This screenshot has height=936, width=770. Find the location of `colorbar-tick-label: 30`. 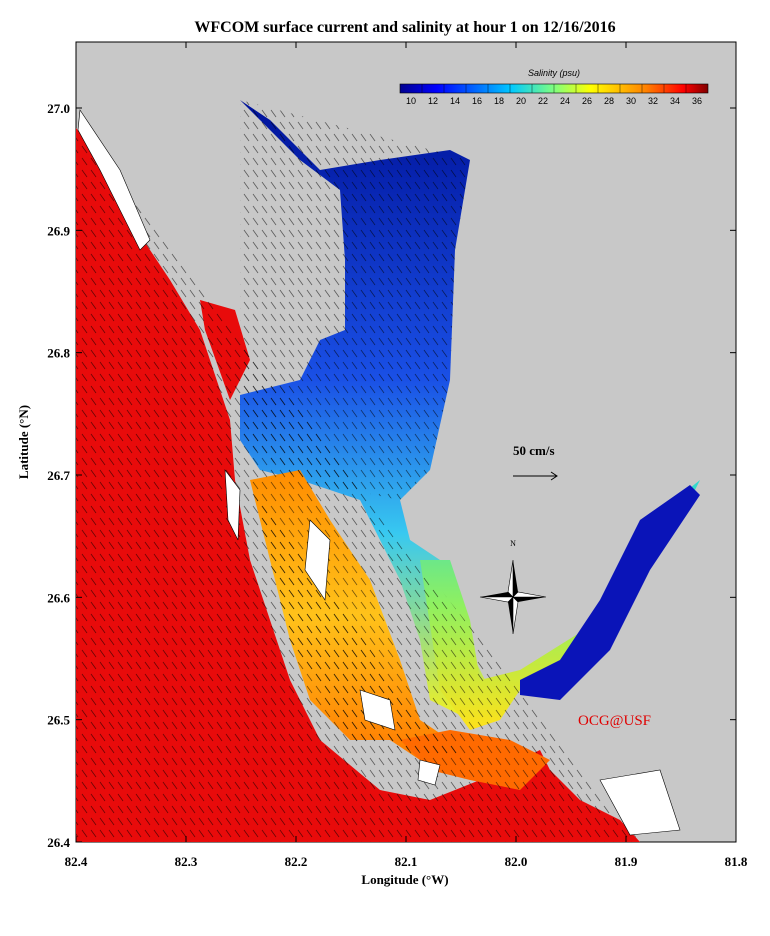

colorbar-tick-label: 30 is located at coordinates (631, 101).